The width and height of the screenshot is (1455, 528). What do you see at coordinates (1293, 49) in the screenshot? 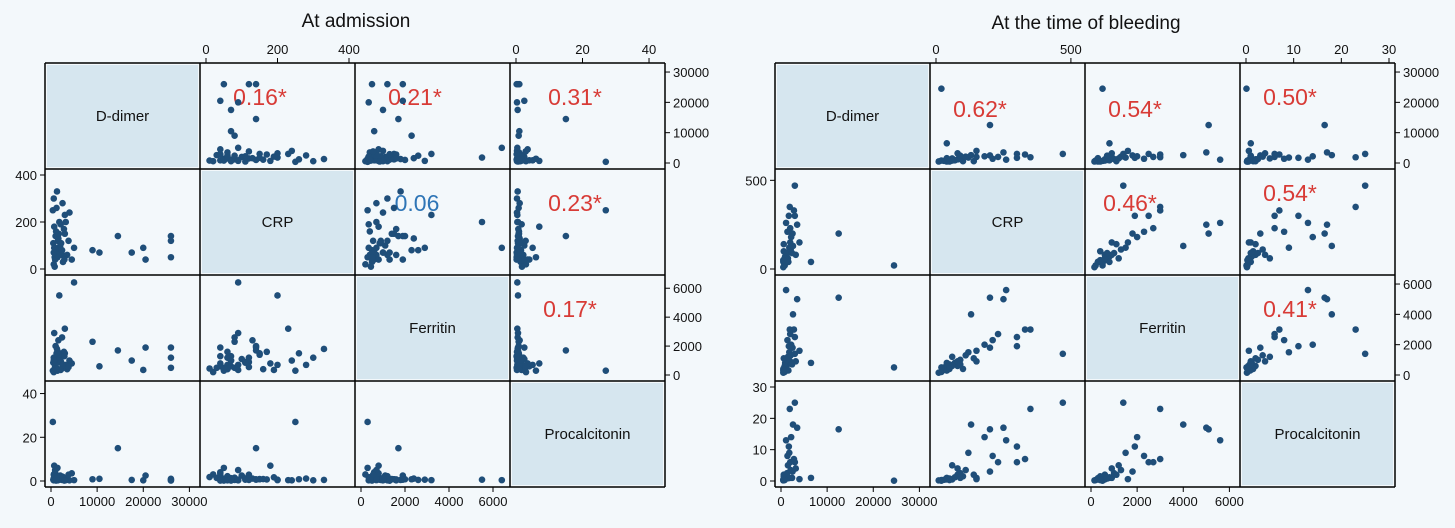
I see `tick-label: 10` at bounding box center [1293, 49].